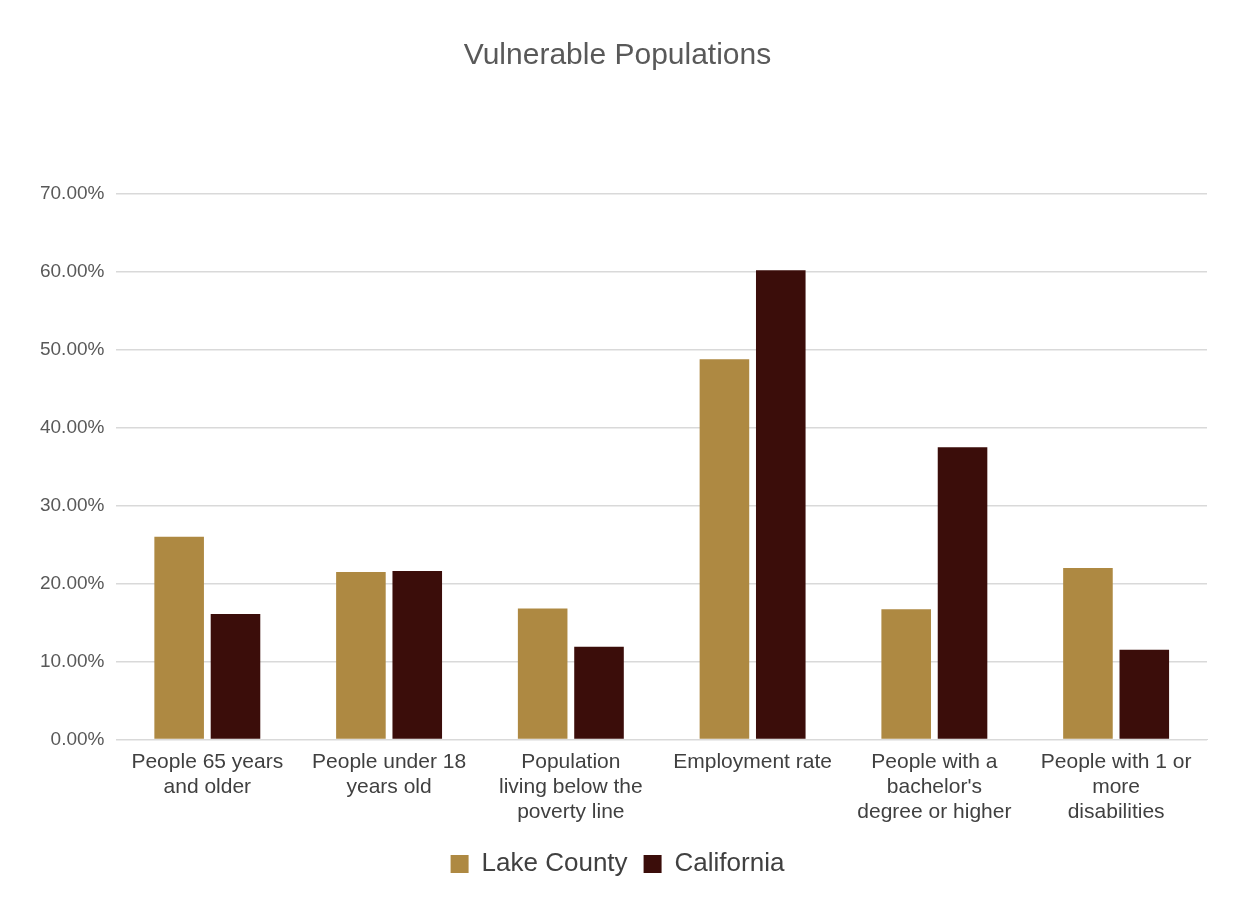  What do you see at coordinates (72, 349) in the screenshot?
I see `y-tick-label: 50.00%` at bounding box center [72, 349].